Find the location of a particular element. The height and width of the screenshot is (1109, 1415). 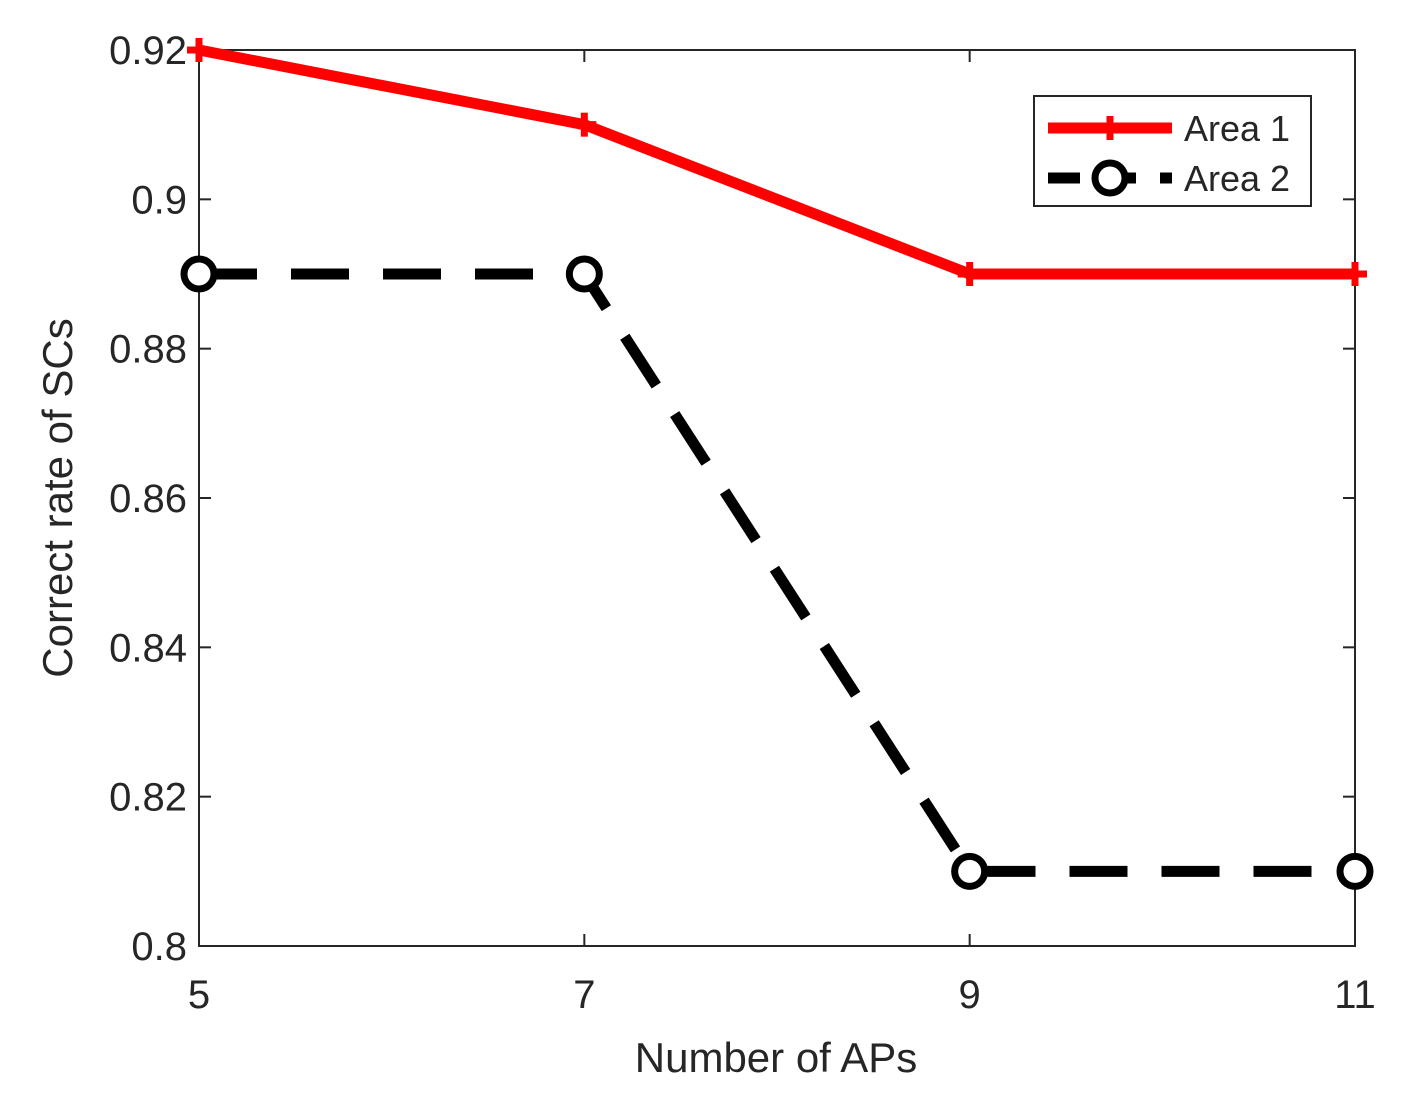

legend-entry-1: Area 1 is located at coordinates (1169, 128).